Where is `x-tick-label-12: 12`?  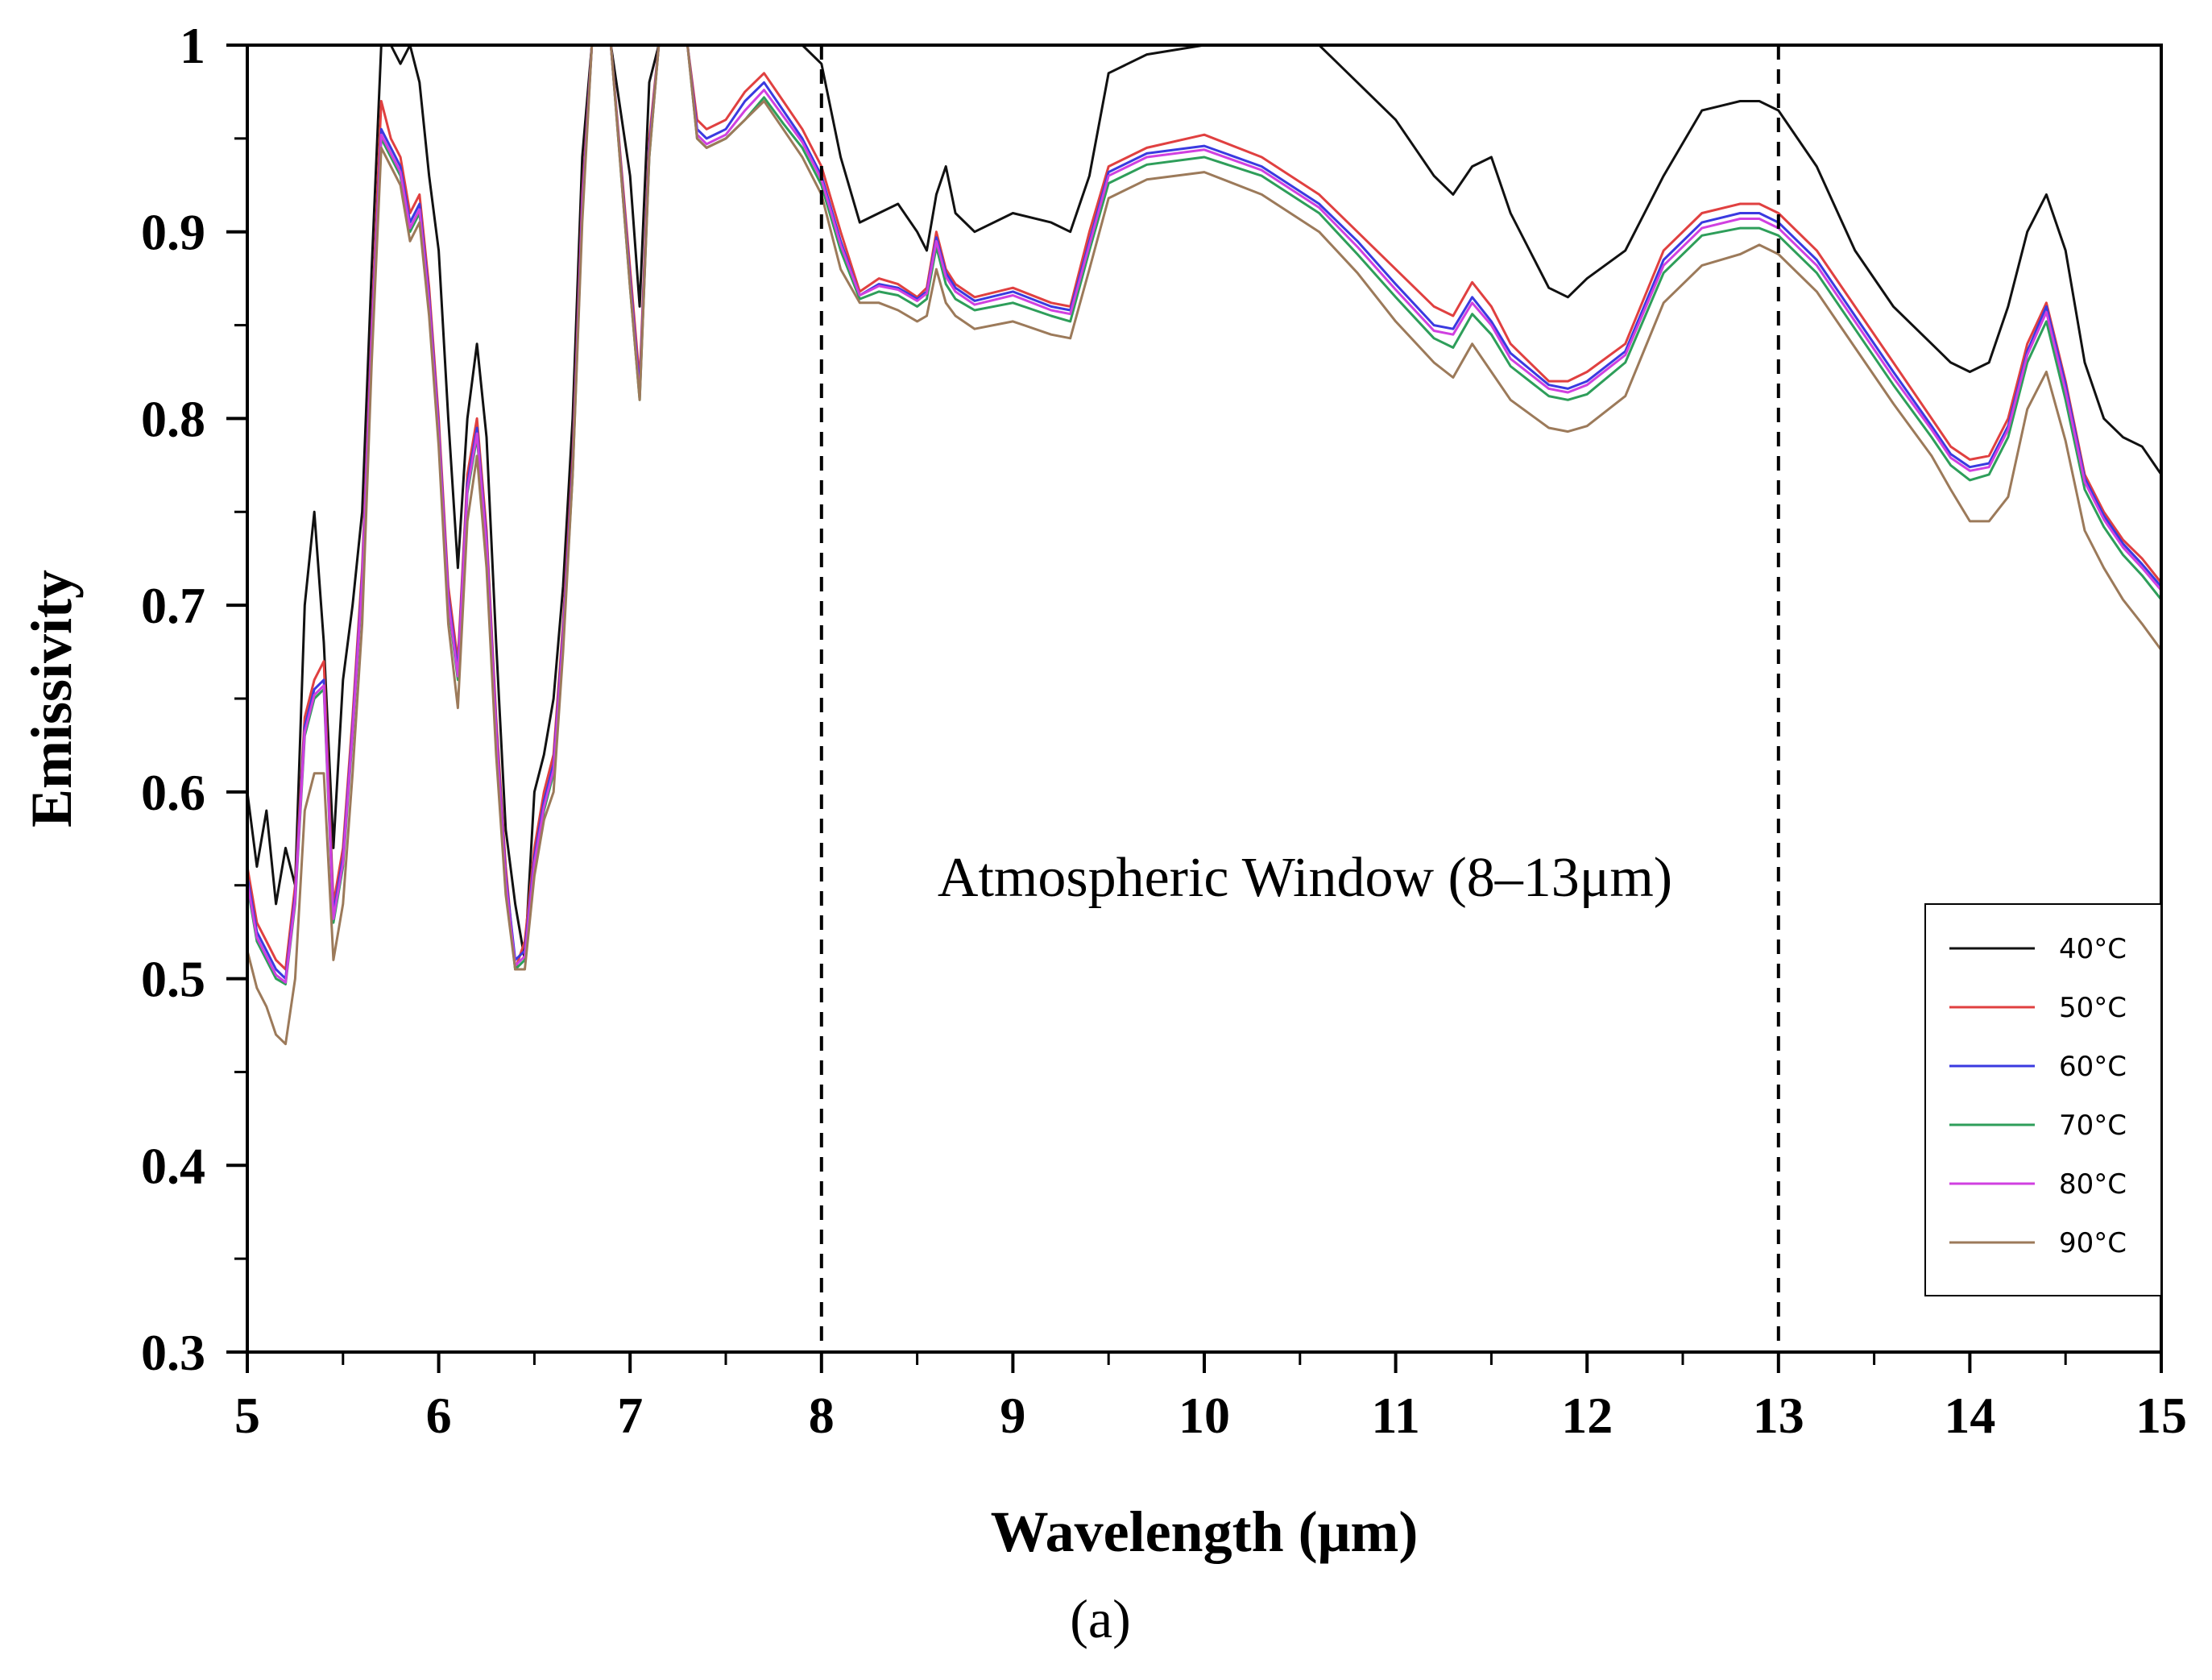
x-tick-label-12: 12 is located at coordinates (1587, 1415).